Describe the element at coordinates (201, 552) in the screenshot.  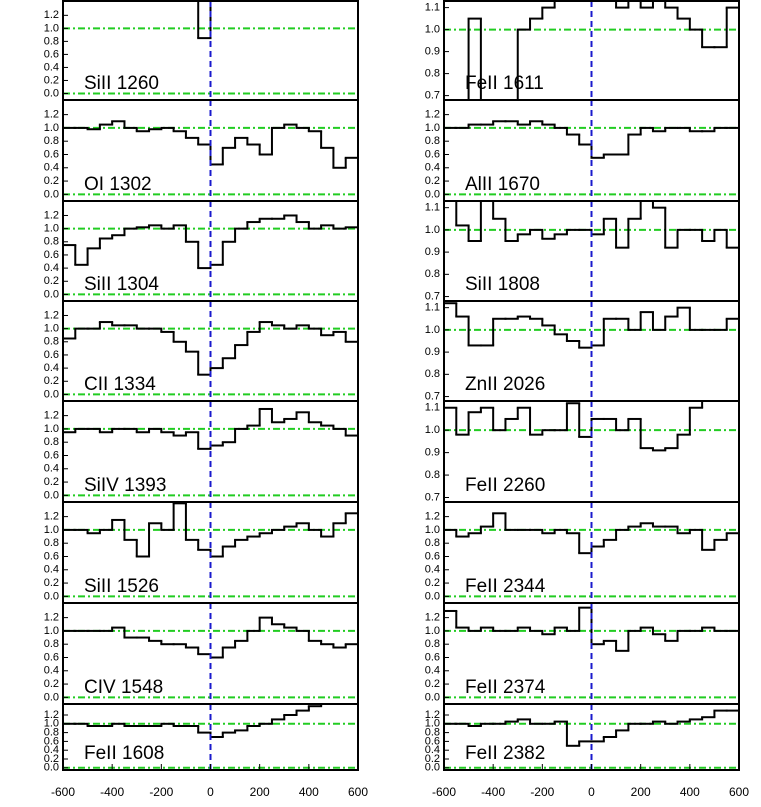
I see `panel: 0.00.20.4 0.60.81.01.2 SiII 1526` at that location.